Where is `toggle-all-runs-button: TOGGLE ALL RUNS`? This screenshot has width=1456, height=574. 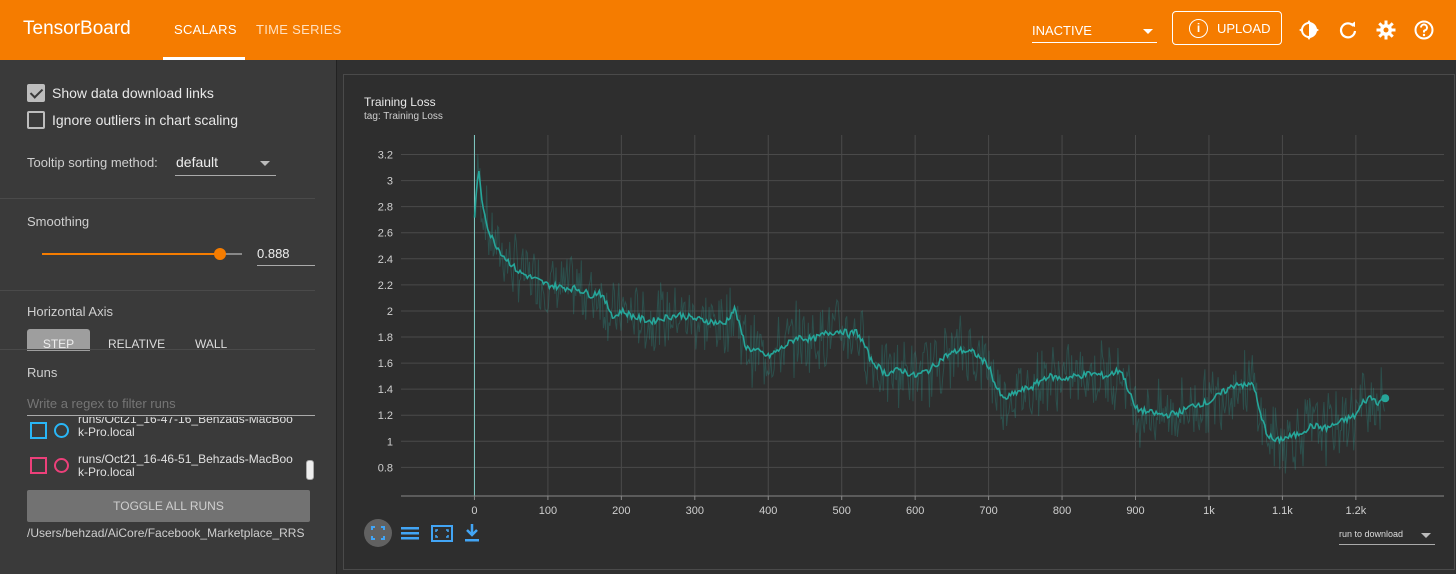
toggle-all-runs-button: TOGGLE ALL RUNS is located at coordinates (168, 506).